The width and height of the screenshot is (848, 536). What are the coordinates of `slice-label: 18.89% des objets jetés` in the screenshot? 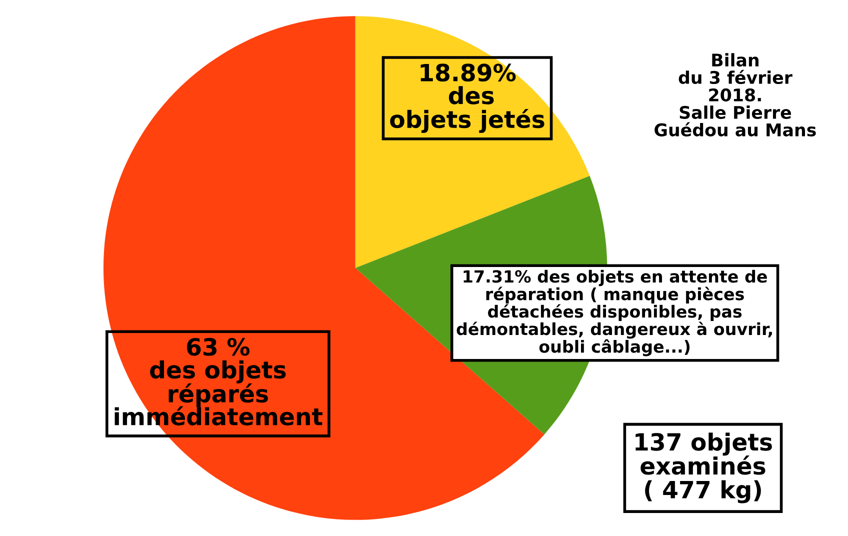 It's located at (467, 98).